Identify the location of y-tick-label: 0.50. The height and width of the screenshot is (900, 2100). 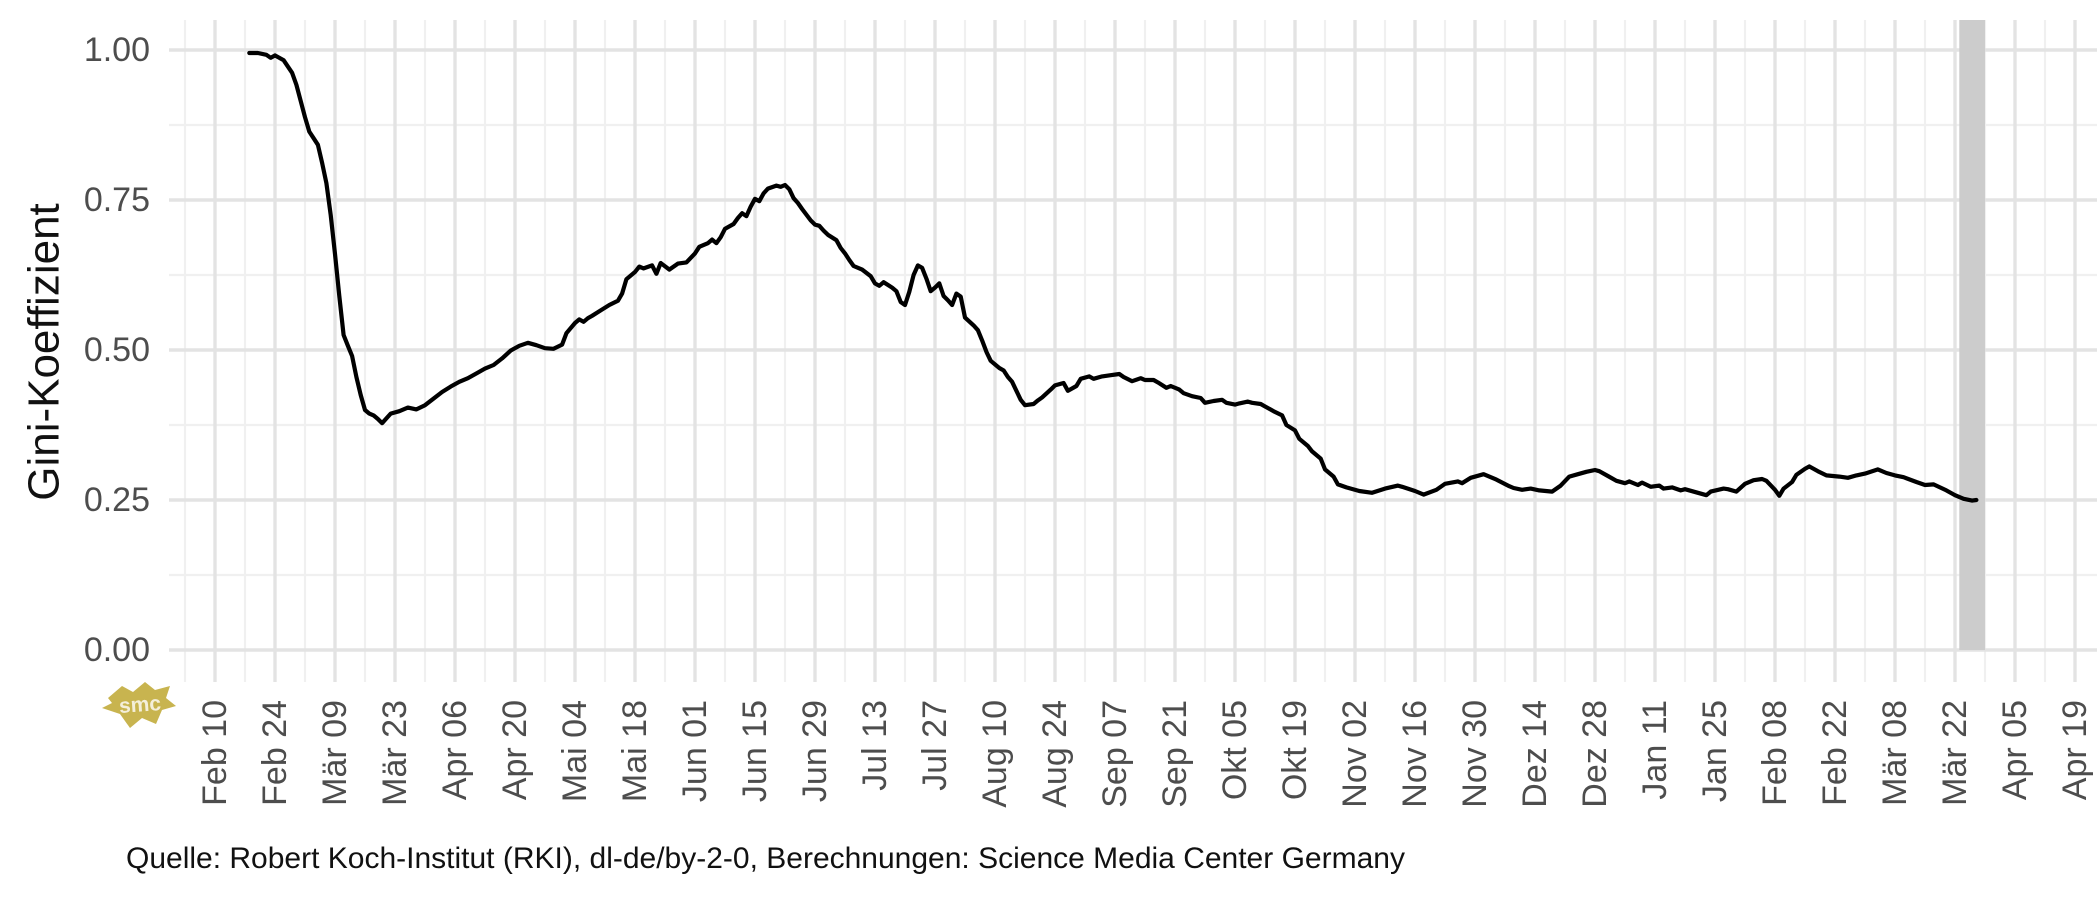
(117, 350).